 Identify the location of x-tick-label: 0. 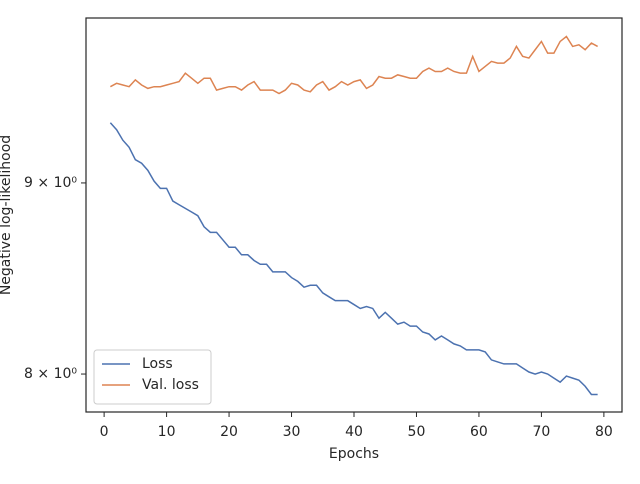
(104, 432).